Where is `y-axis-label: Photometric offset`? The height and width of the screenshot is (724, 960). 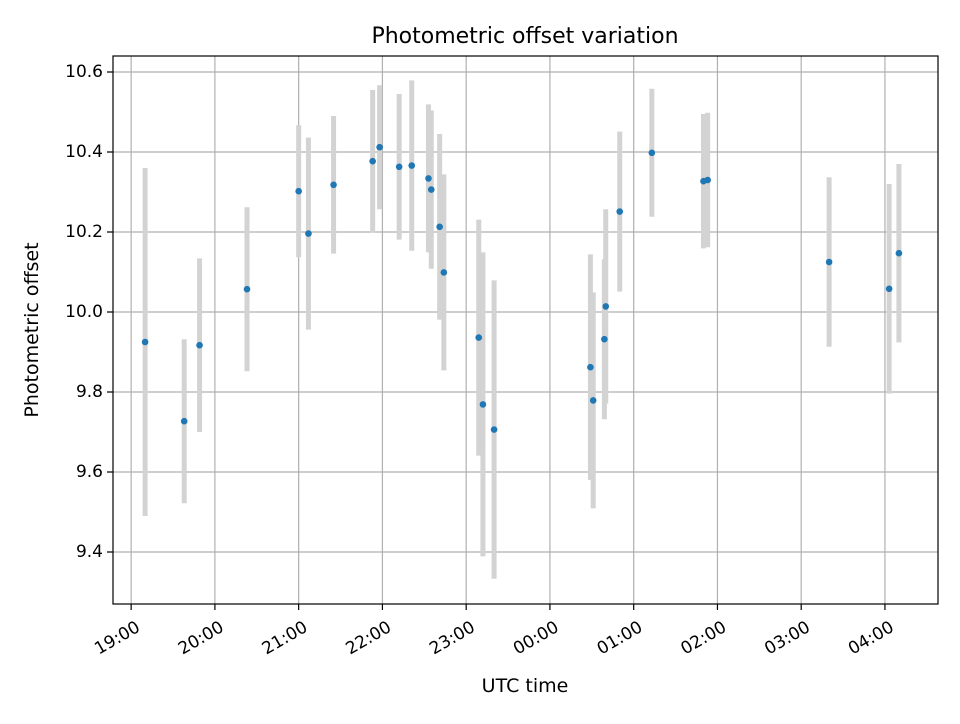 y-axis-label: Photometric offset is located at coordinates (32, 329).